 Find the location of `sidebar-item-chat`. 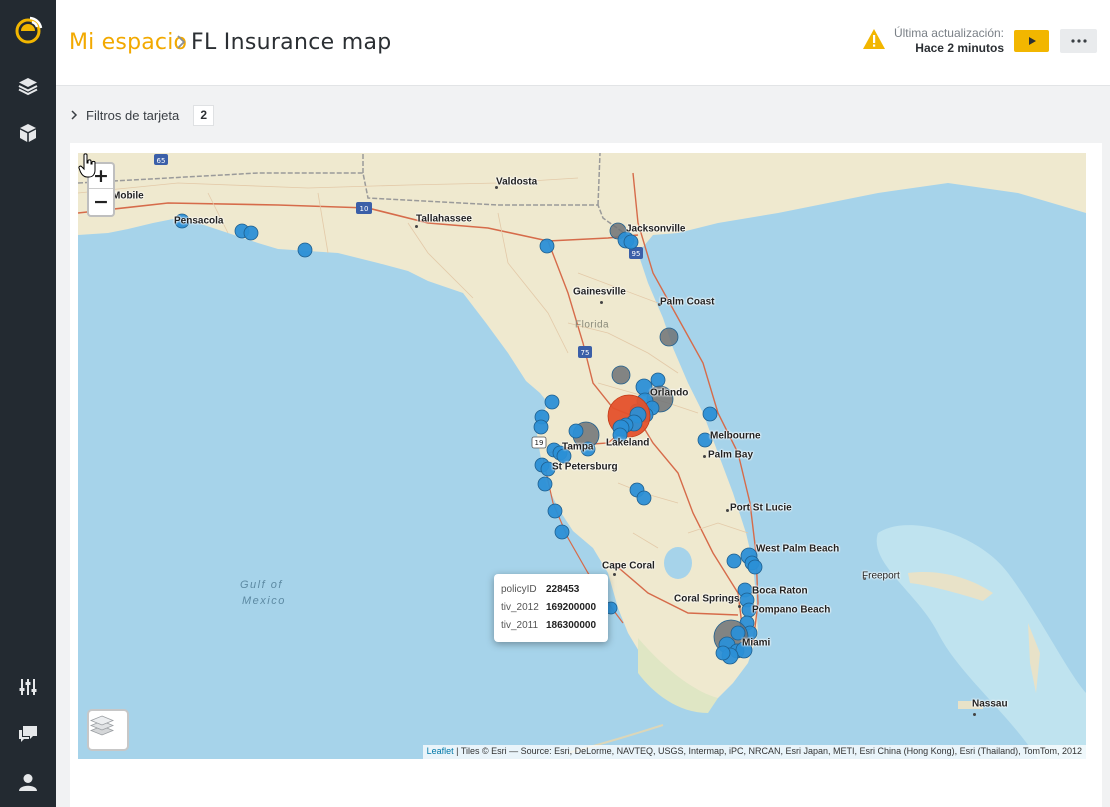

sidebar-item-chat is located at coordinates (28, 734).